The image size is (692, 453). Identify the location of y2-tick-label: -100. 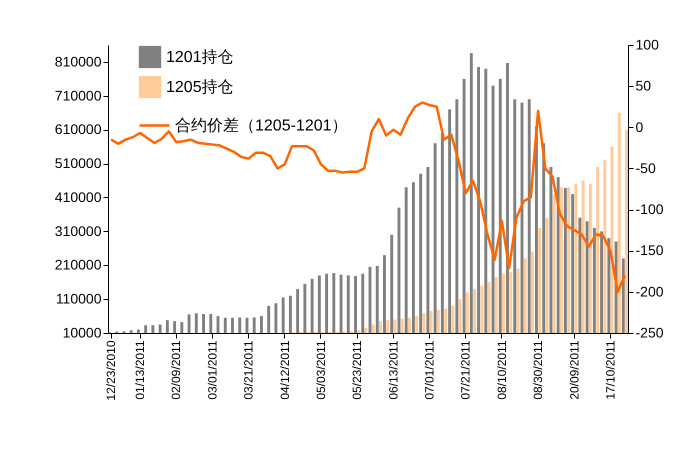
(650, 209).